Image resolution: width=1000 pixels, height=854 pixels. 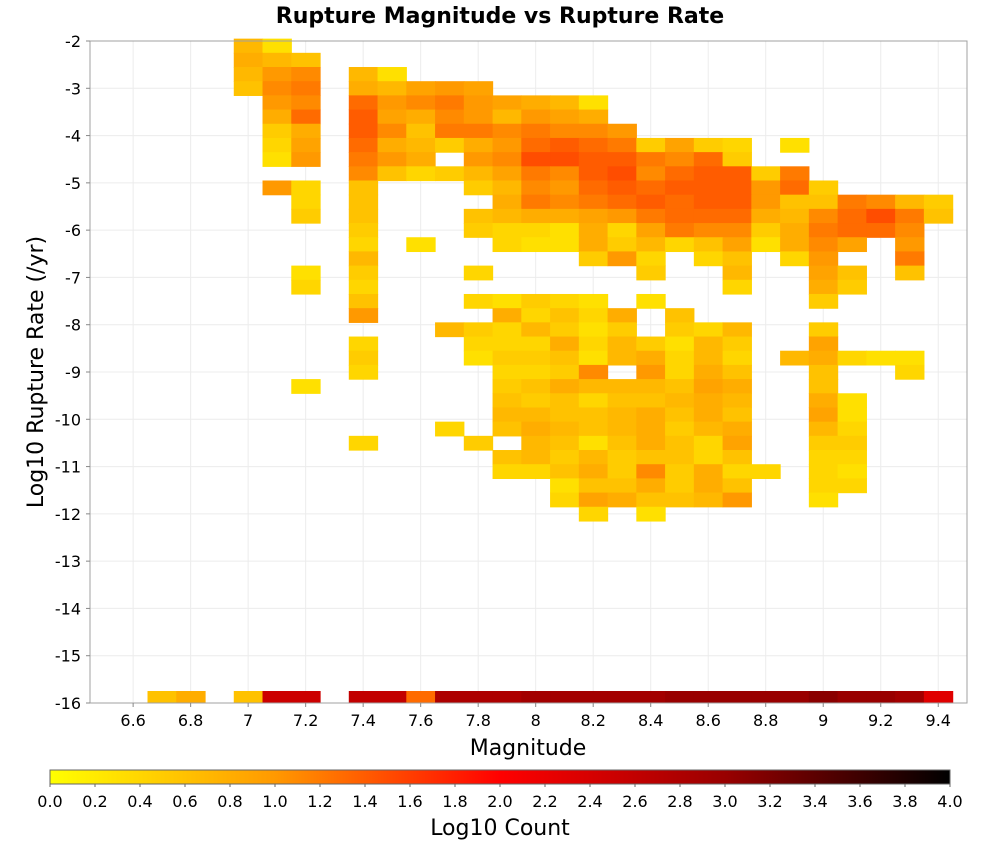 I want to click on y-tick-label: -4, so click(x=73, y=136).